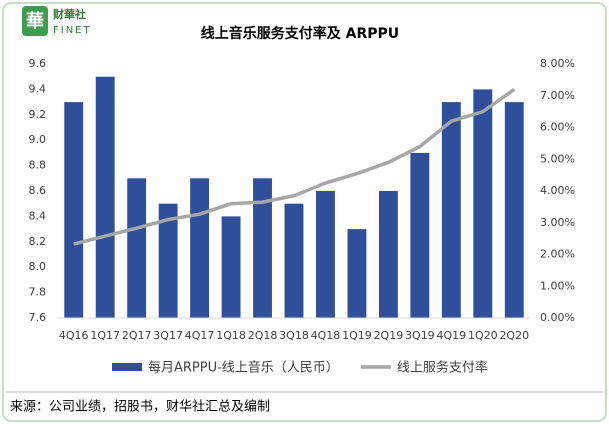 Image resolution: width=609 pixels, height=424 pixels. Describe the element at coordinates (74, 335) in the screenshot. I see `x-tick-label: 4Q16` at that location.